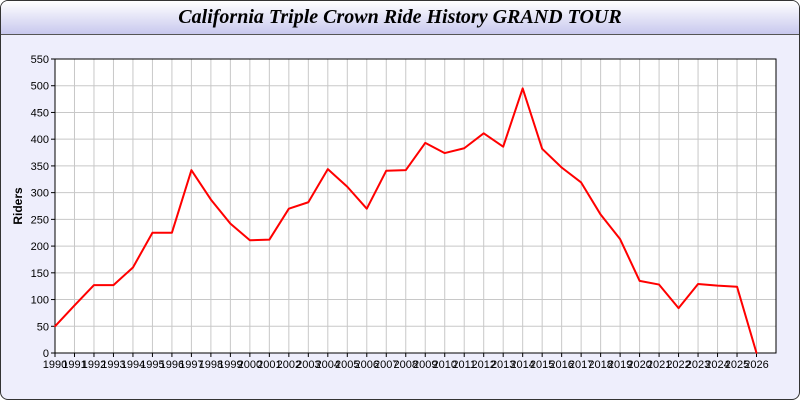 The image size is (800, 400). What do you see at coordinates (40, 301) in the screenshot?
I see `y-tick-label: 100` at bounding box center [40, 301].